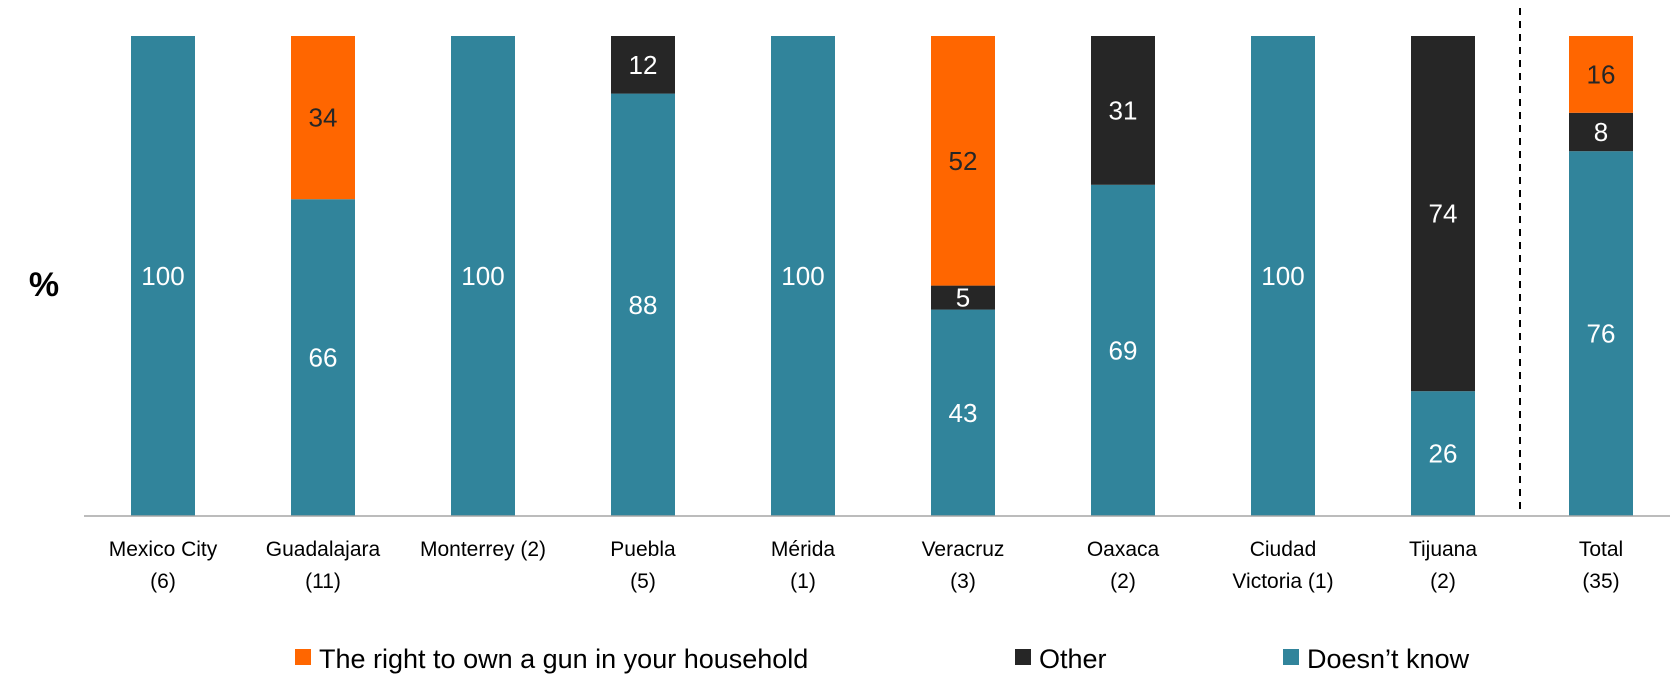  Describe the element at coordinates (1282, 565) in the screenshot. I see `category-label: Ciudad Victoria (1)` at that location.